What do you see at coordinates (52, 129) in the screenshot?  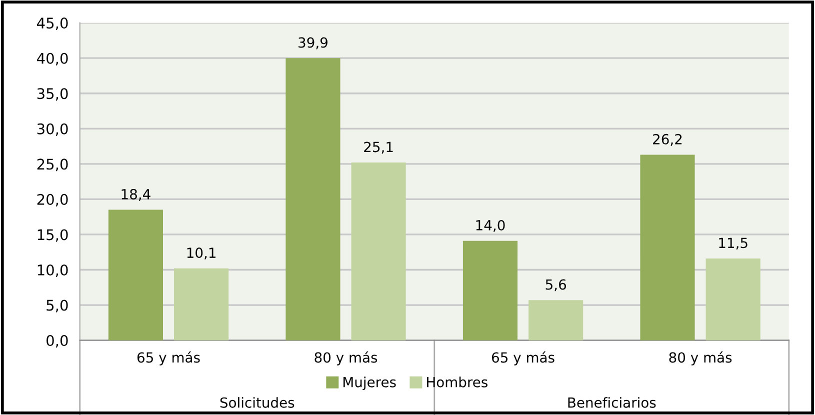 I see `y-tick-label: 30,0` at bounding box center [52, 129].